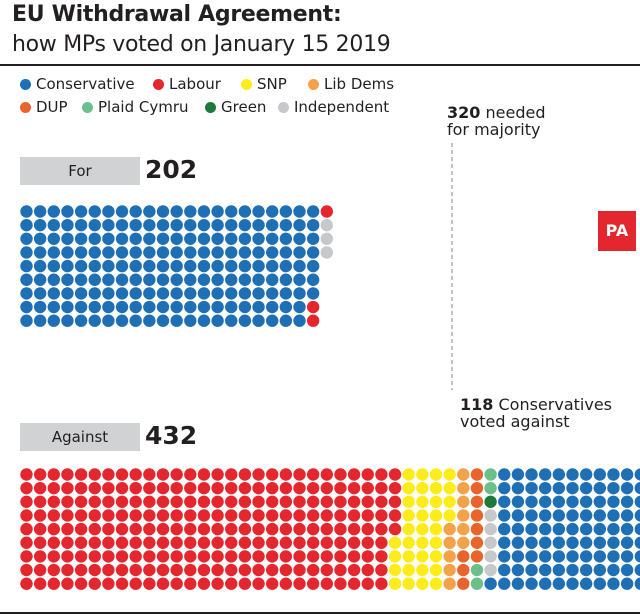 Image resolution: width=640 pixels, height=616 pixels. Describe the element at coordinates (246, 84) in the screenshot. I see `legend-swatch` at that location.